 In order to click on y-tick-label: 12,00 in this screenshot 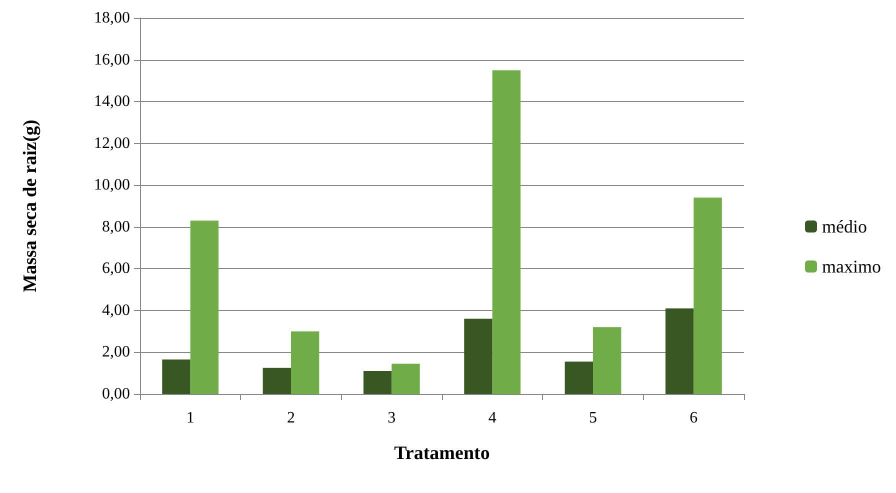, I will do `click(112, 143)`.